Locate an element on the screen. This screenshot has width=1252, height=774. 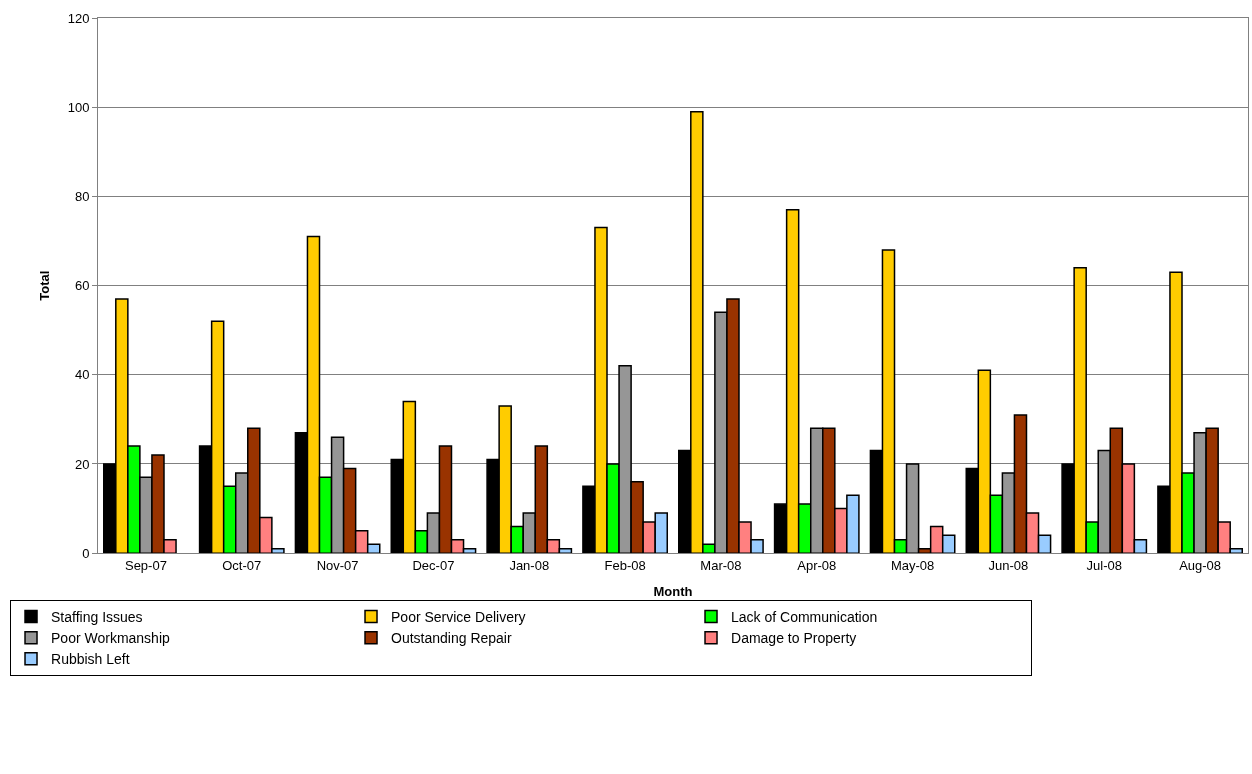
y-tick-label: 100 is located at coordinates (78, 107).